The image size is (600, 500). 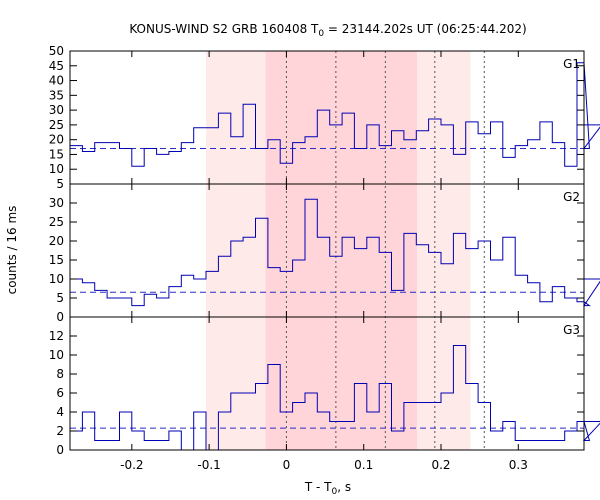 I want to click on x-tick-label: 0.3, so click(x=518, y=465).